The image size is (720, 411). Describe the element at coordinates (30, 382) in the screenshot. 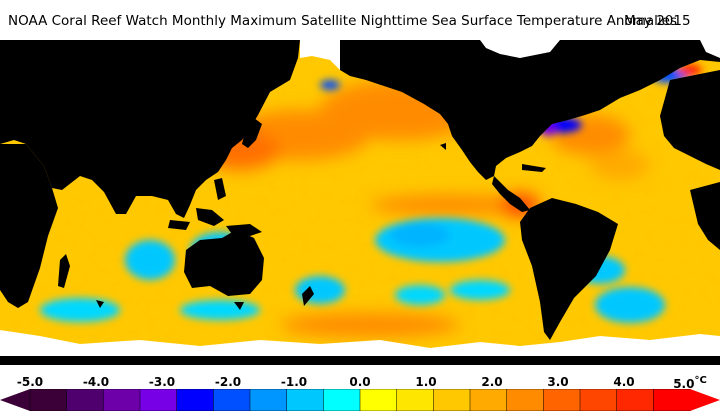

I see `colorbar-tick-label: -5.0` at that location.